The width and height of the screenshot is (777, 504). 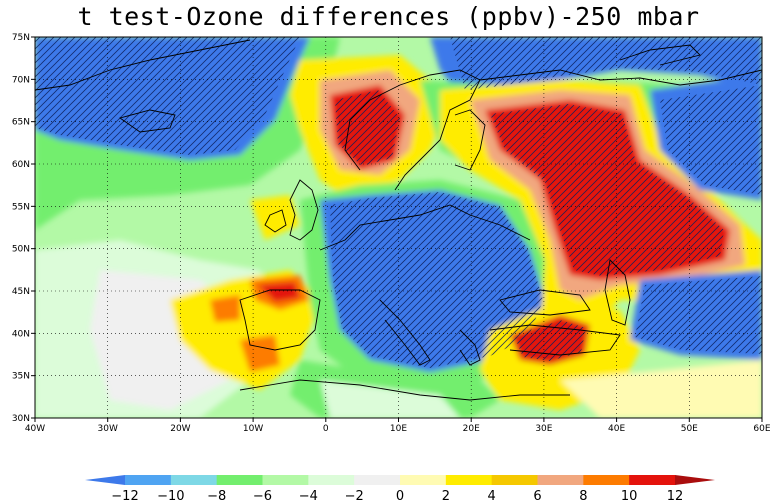 What do you see at coordinates (180, 429) in the screenshot?
I see `lon-tick-label: 20W` at bounding box center [180, 429].